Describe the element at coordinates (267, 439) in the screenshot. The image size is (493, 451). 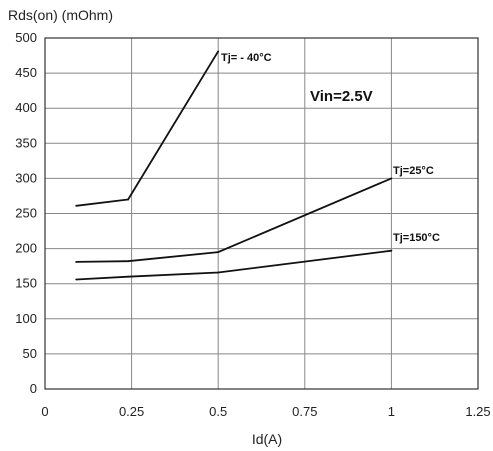
I see `x-axis-title: Id(A)` at that location.